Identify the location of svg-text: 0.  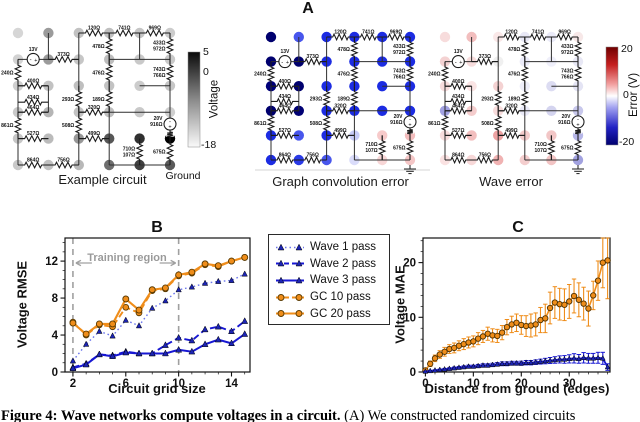
(413, 373).